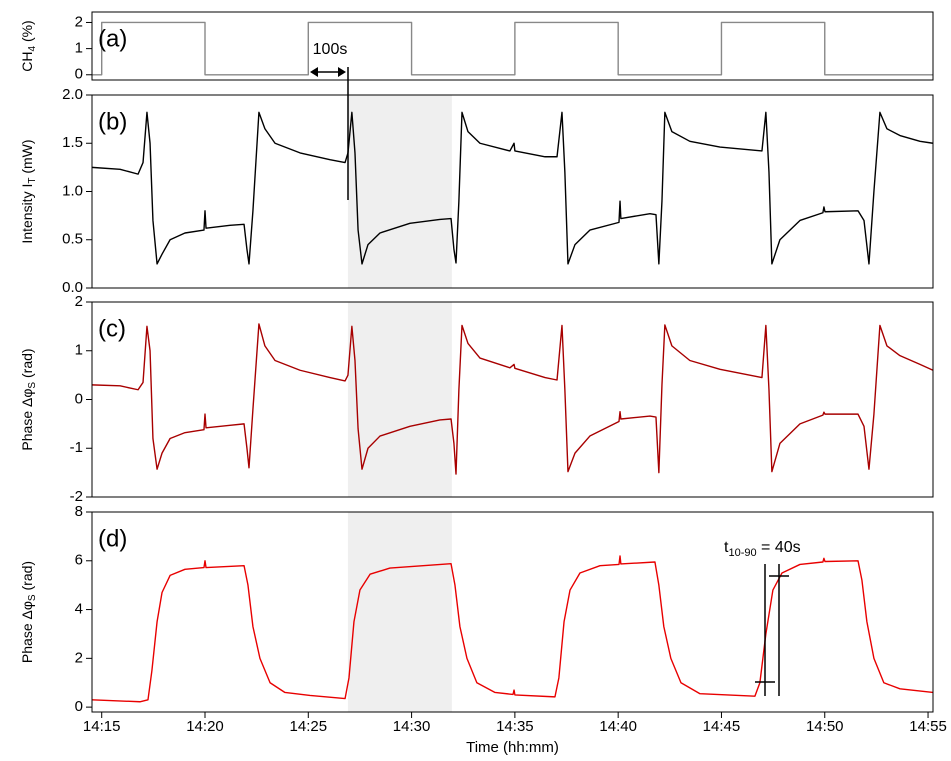 The width and height of the screenshot is (951, 761). Describe the element at coordinates (112, 38) in the screenshot. I see `panel-label: (a)` at that location.